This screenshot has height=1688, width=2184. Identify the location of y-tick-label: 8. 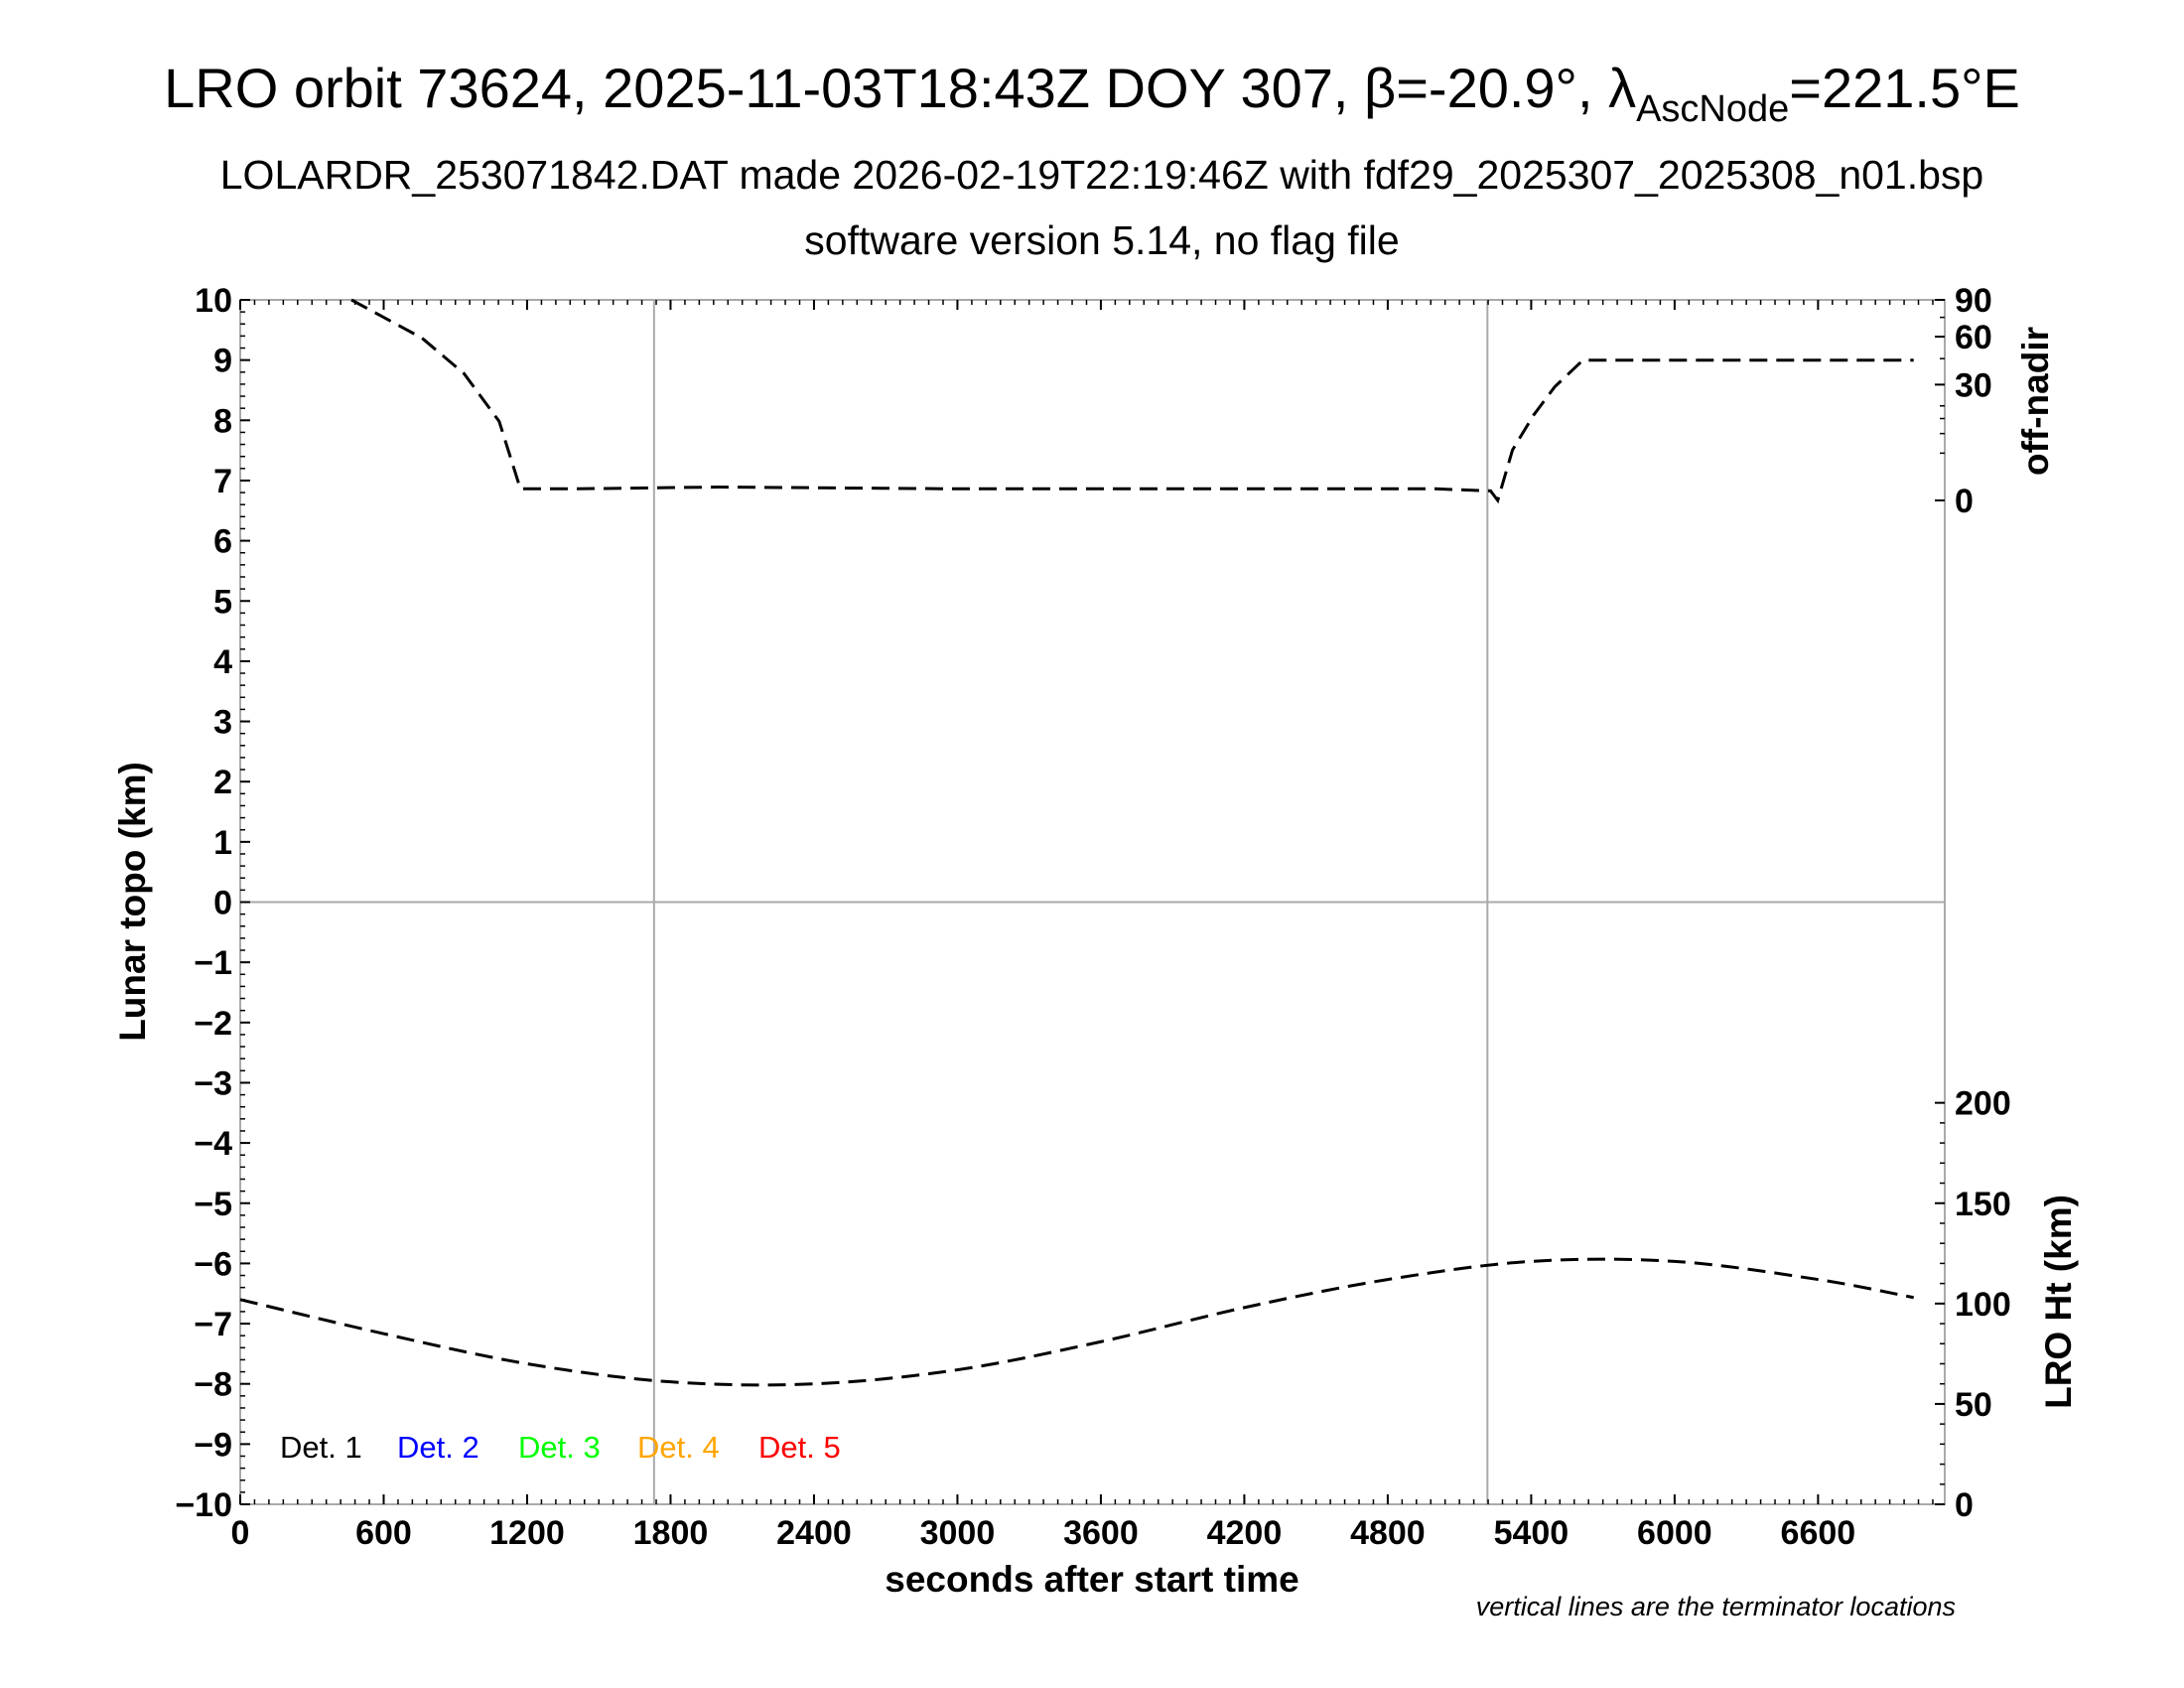
(222, 421).